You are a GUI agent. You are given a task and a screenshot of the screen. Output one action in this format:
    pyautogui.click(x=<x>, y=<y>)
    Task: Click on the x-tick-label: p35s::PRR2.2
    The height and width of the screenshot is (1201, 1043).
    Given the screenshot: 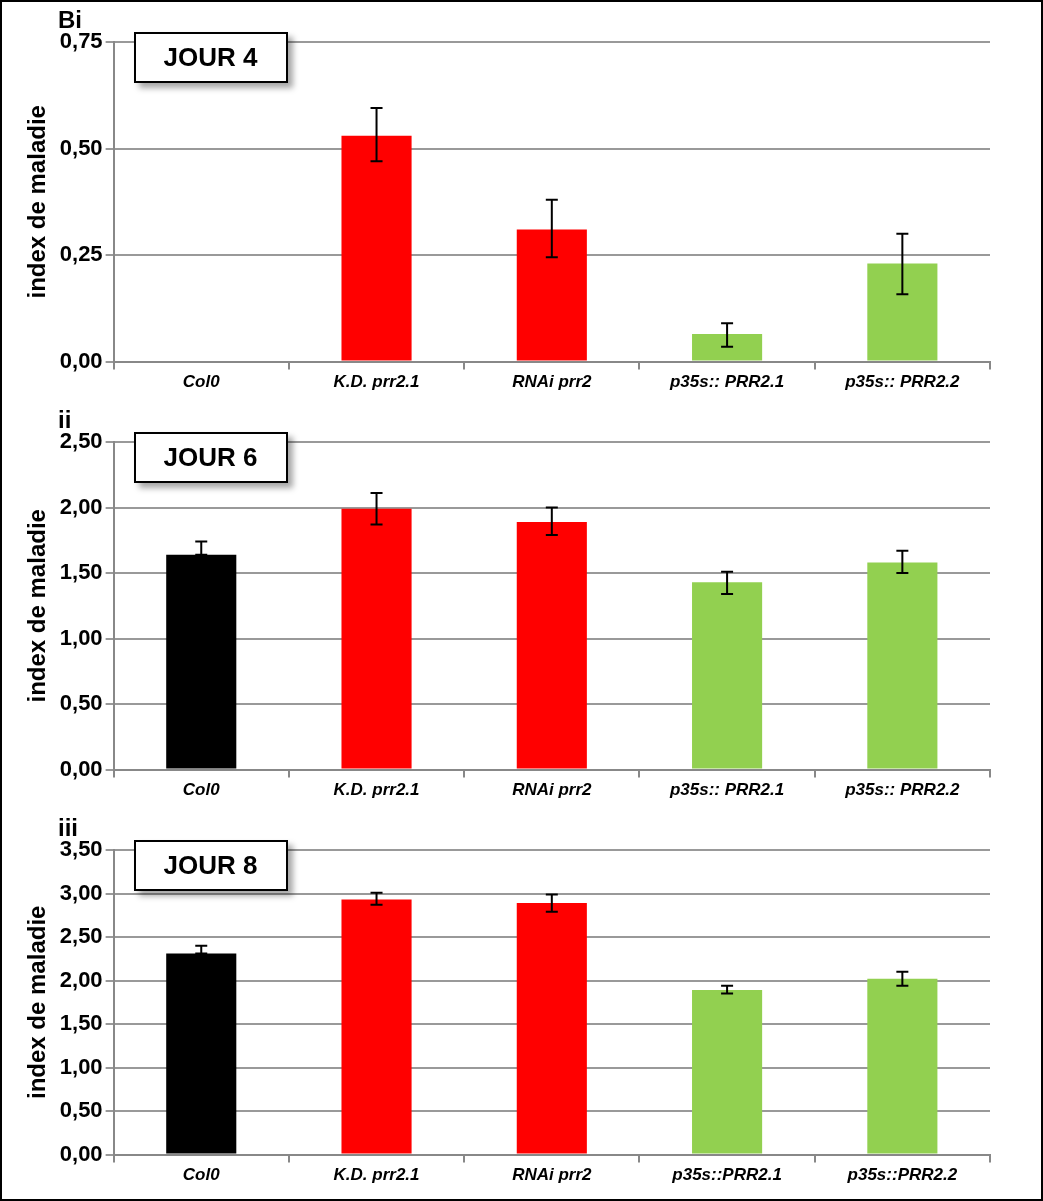 What is the action you would take?
    pyautogui.click(x=902, y=1175)
    